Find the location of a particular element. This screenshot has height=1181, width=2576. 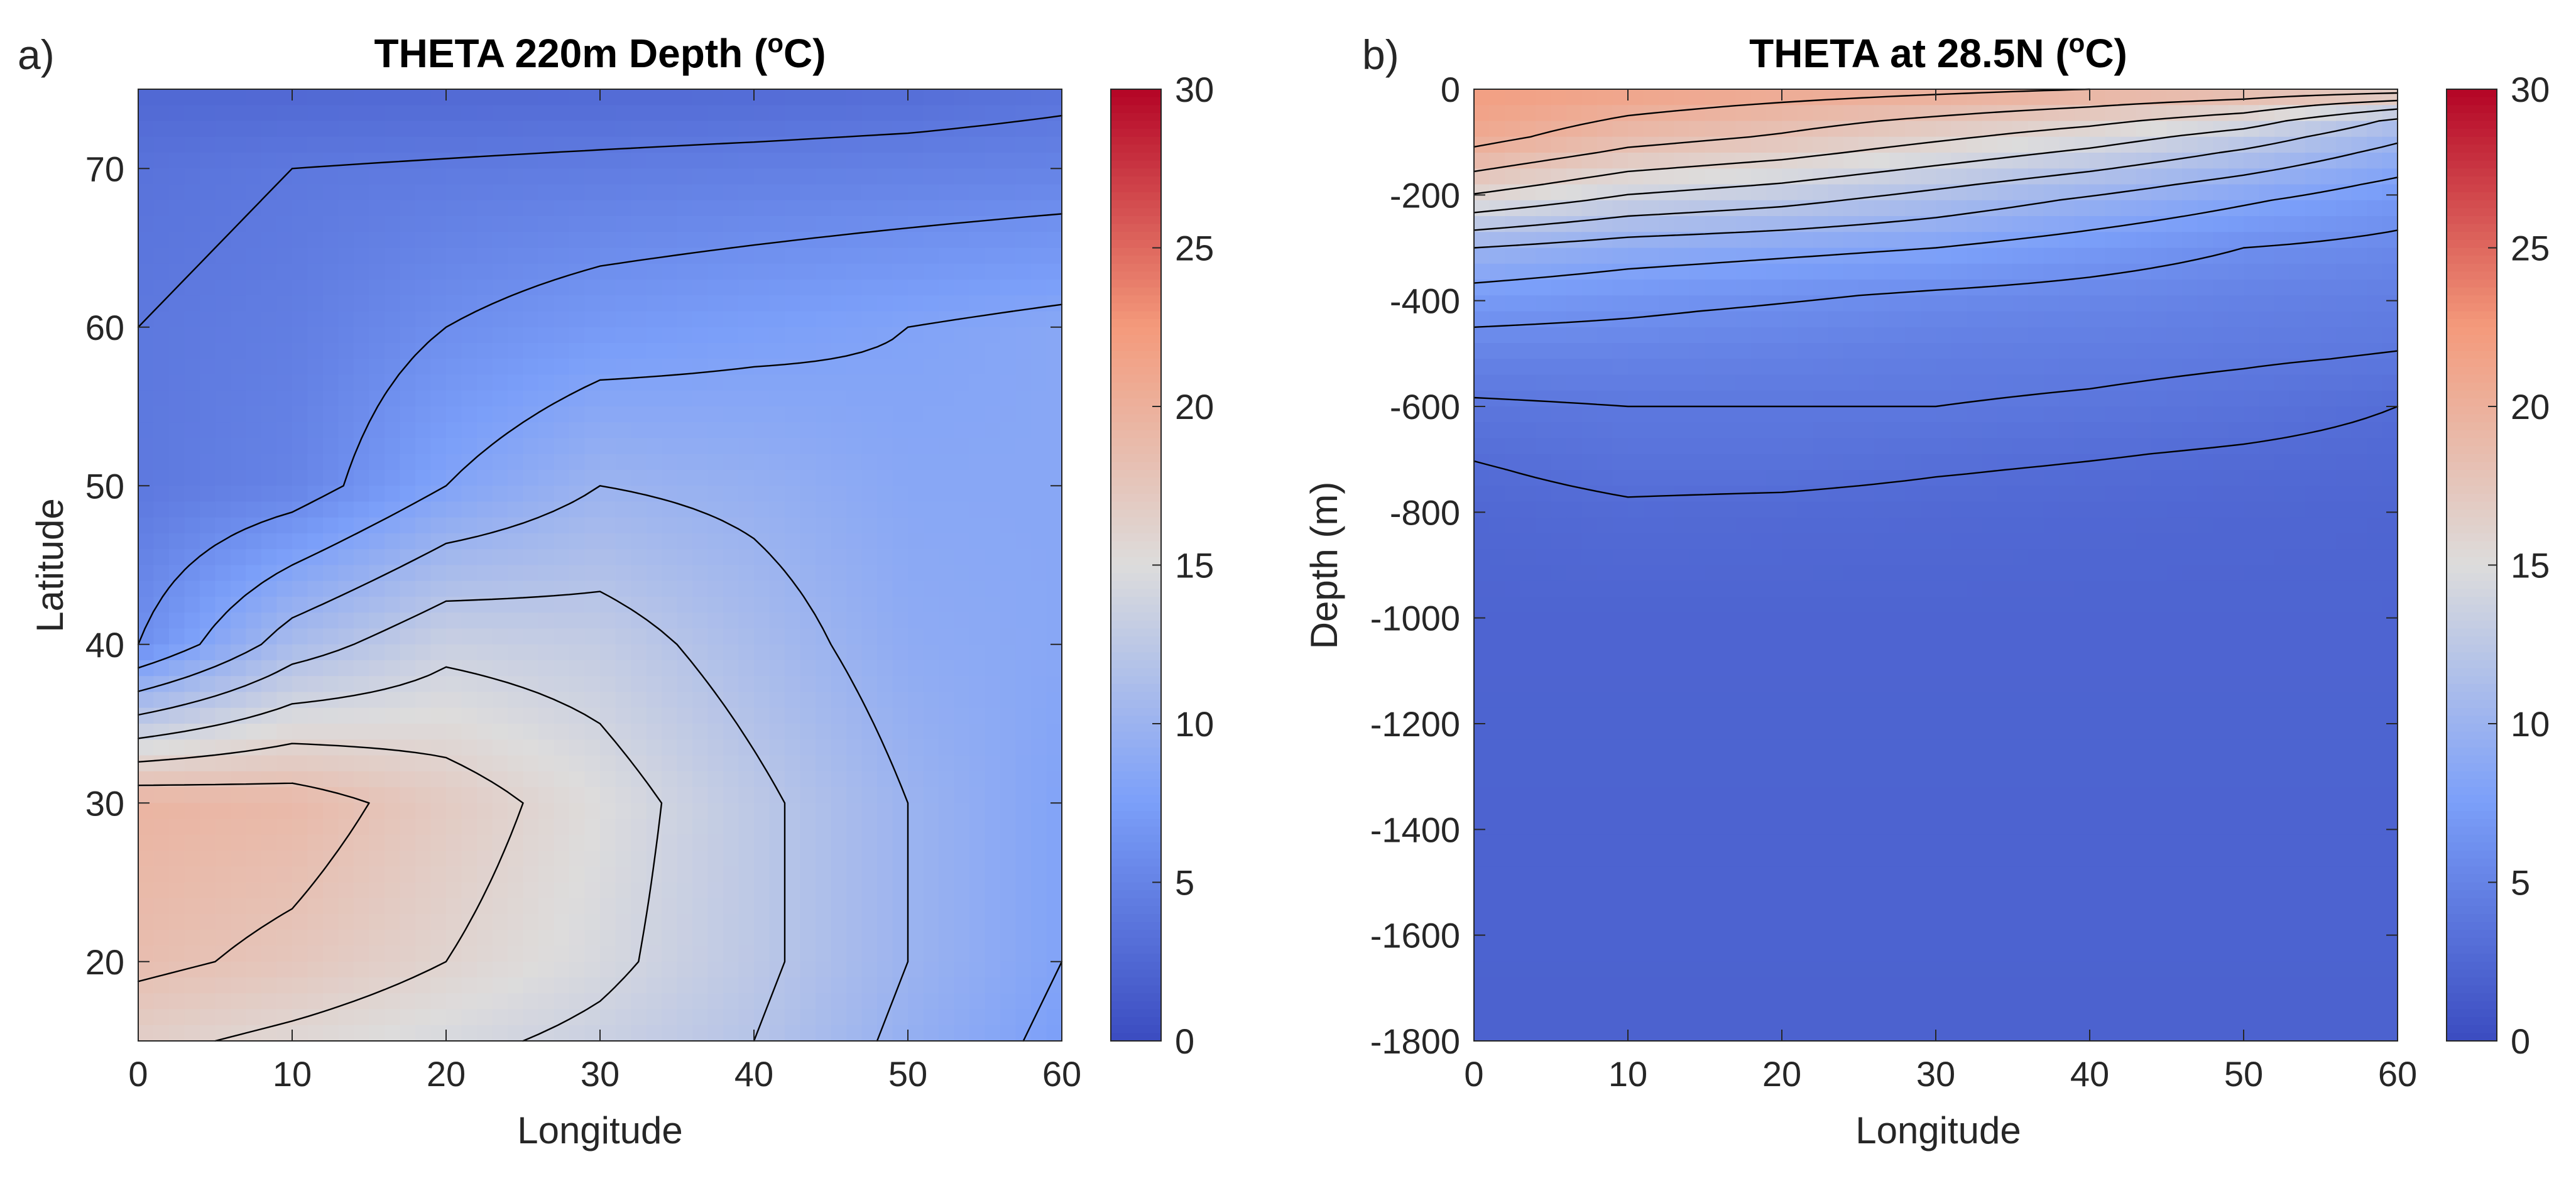

y-tick-label: 70 is located at coordinates (104, 168).